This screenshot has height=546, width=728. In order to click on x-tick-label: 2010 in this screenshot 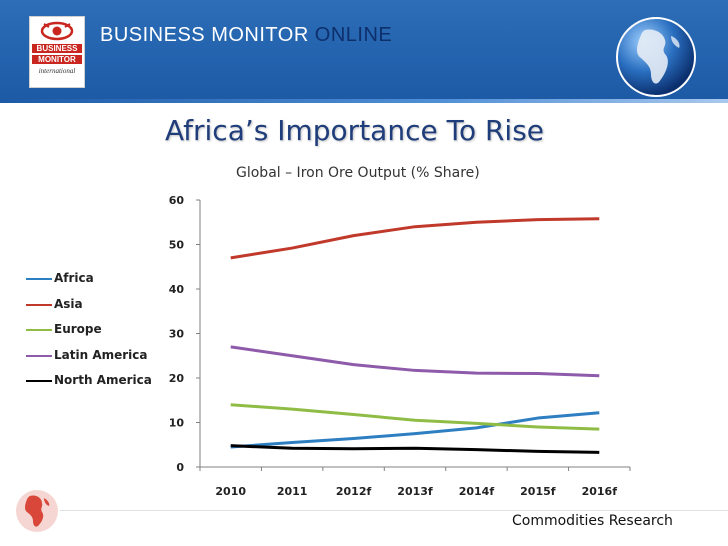, I will do `click(230, 491)`.